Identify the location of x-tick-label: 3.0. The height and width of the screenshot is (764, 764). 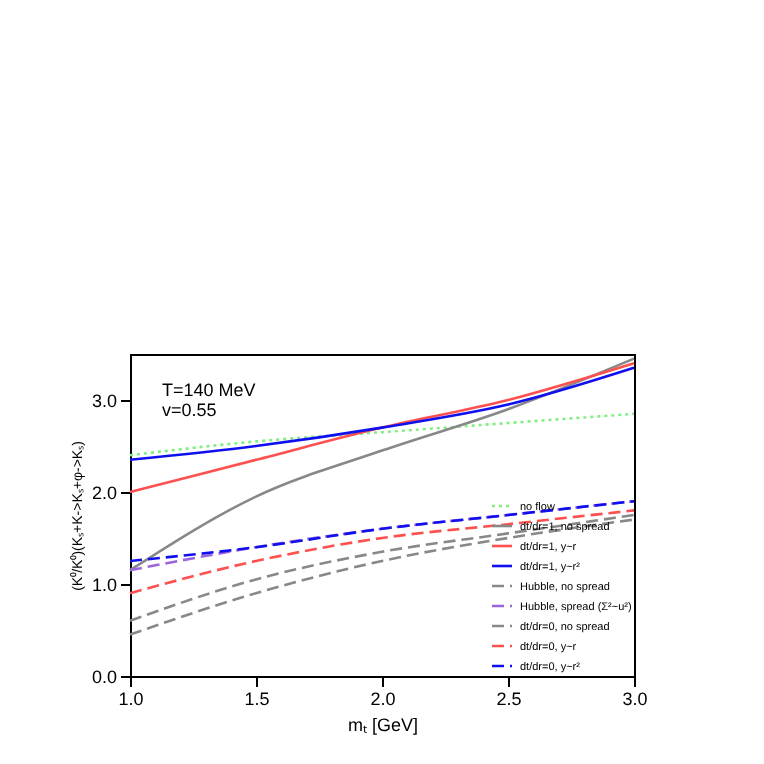
(635, 699).